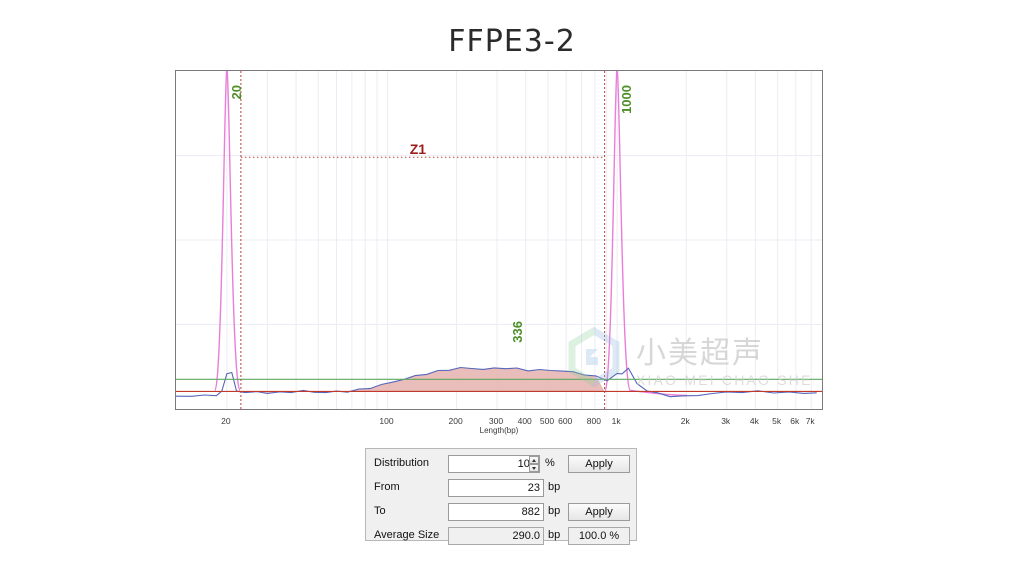 This screenshot has width=1024, height=576. Describe the element at coordinates (496, 512) in the screenshot. I see `to-input: 882` at that location.